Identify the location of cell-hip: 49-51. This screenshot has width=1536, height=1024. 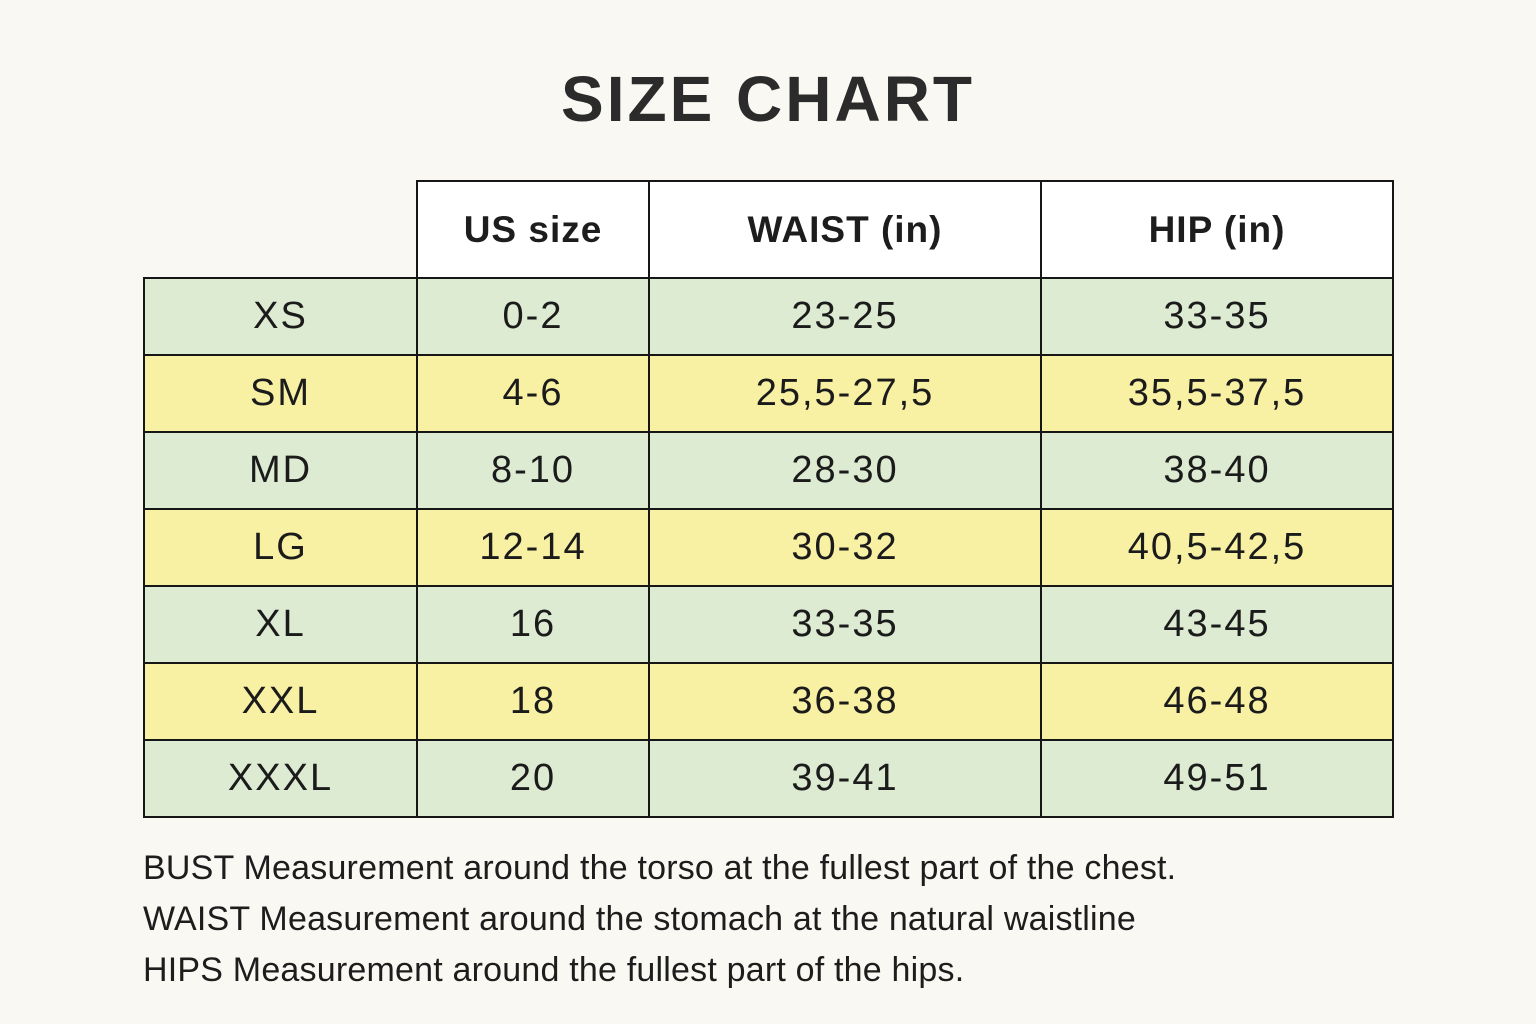
(1217, 778).